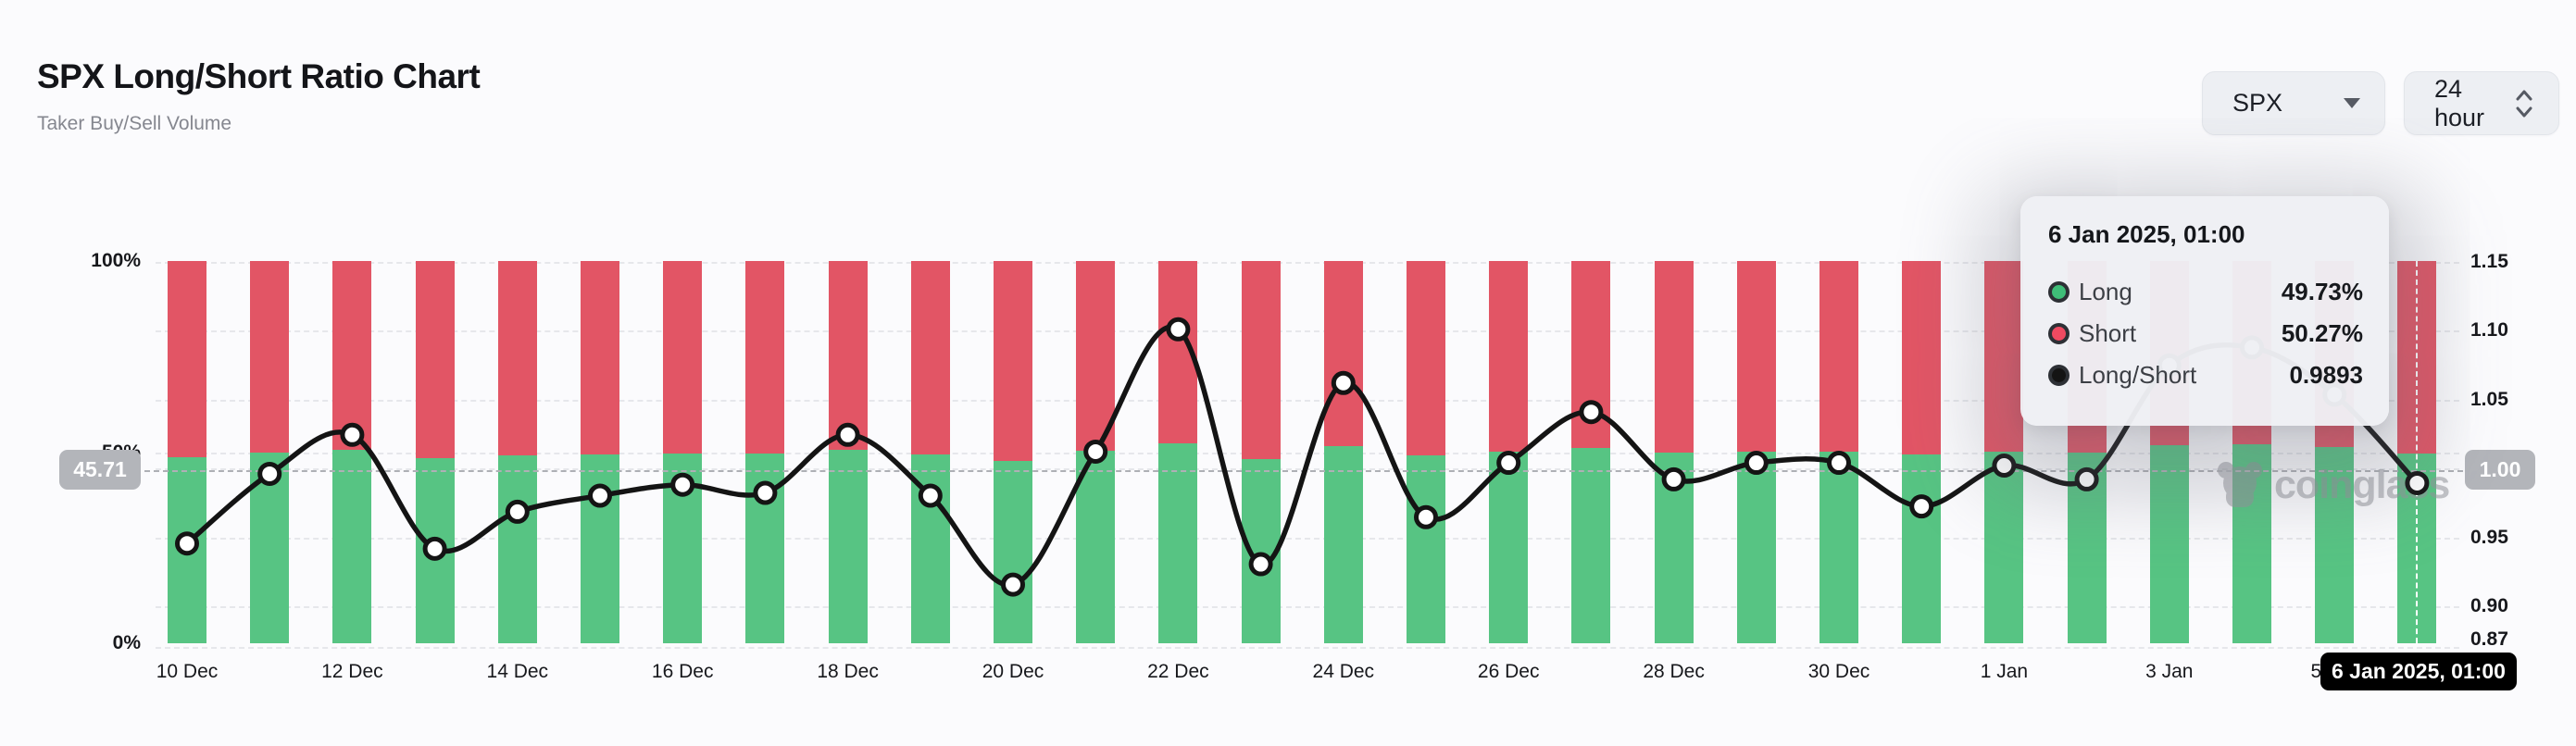 The image size is (2576, 746). Describe the element at coordinates (2417, 452) in the screenshot. I see `crosshair-vertical-line` at that location.